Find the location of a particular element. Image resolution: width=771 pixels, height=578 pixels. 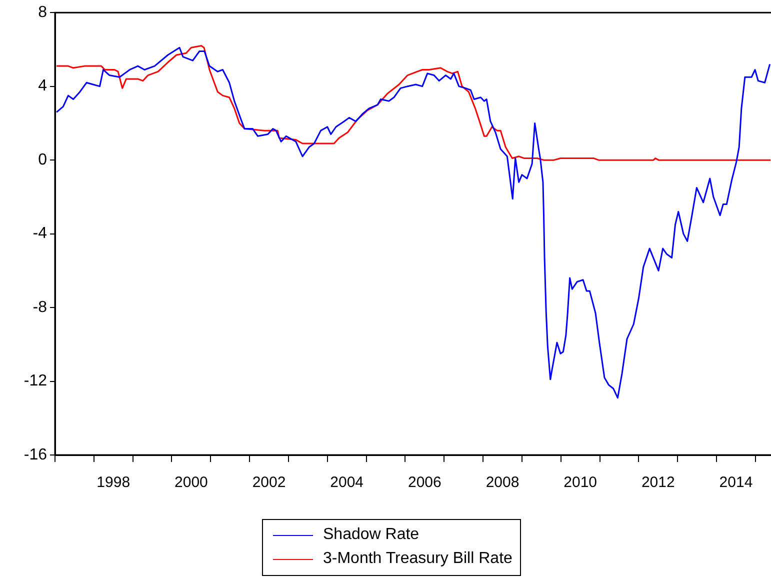

x-tick-label: 2010 is located at coordinates (581, 483).